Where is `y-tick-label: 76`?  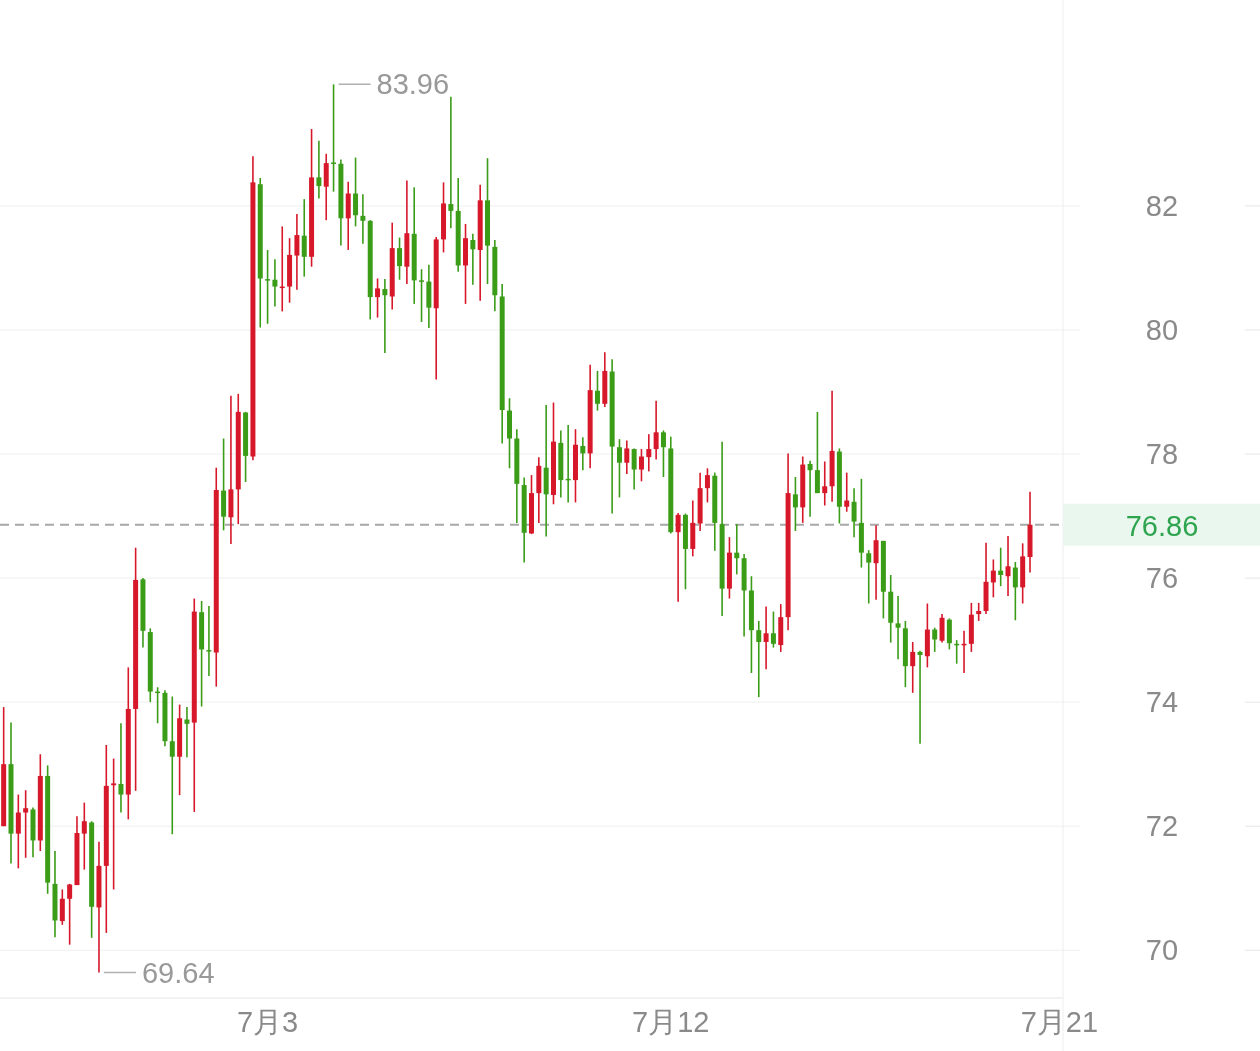
y-tick-label: 76 is located at coordinates (1162, 578).